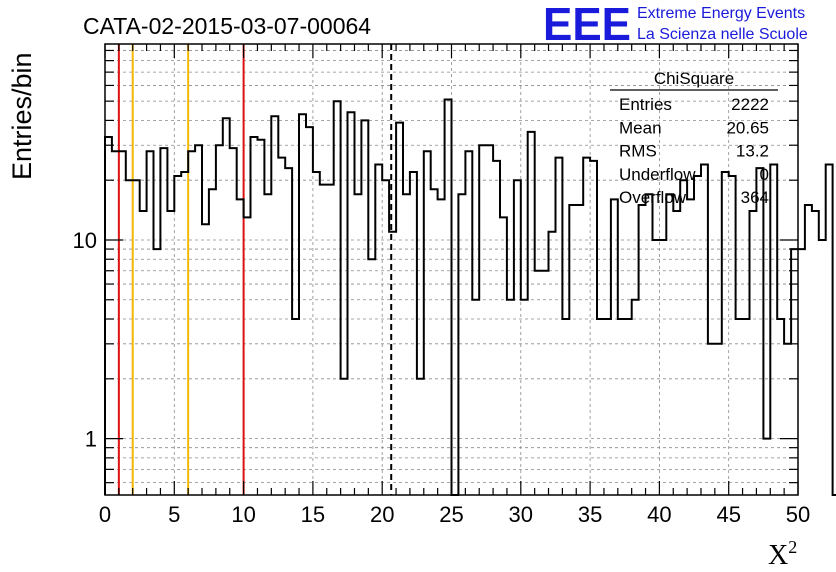 Image resolution: width=836 pixels, height=572 pixels. Describe the element at coordinates (798, 514) in the screenshot. I see `x-tick-label: 50` at that location.